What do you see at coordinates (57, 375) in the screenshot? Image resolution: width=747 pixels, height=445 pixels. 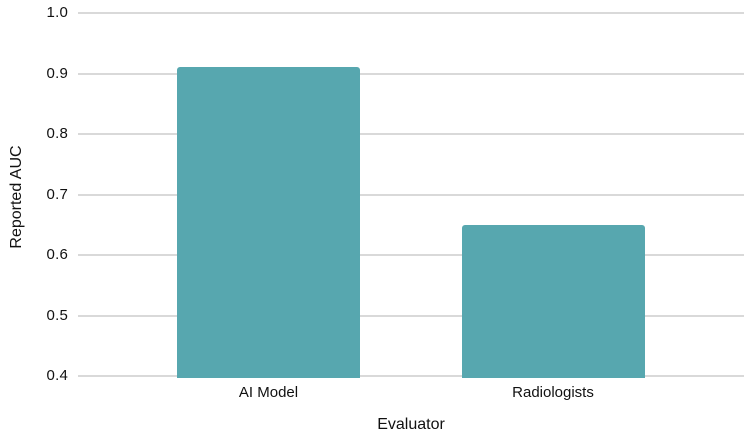 I see `y-tick-label: 0.4` at bounding box center [57, 375].